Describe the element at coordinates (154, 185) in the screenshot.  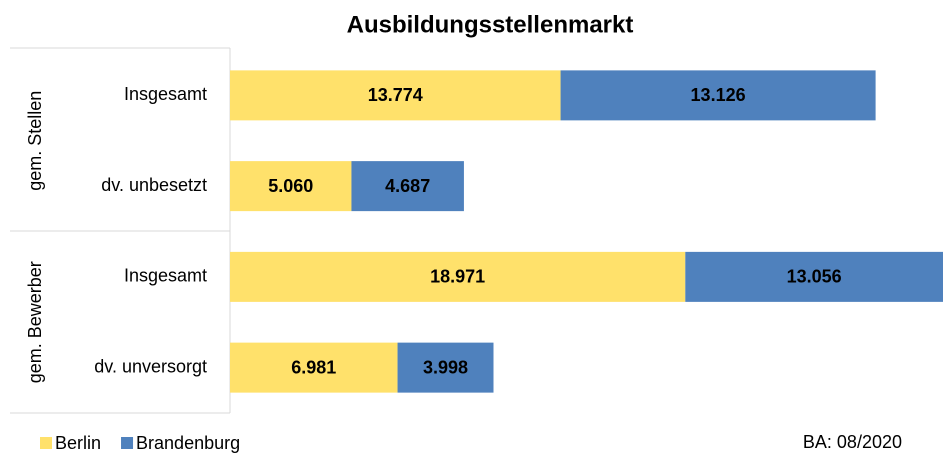
I see `y-tick-label: dv. unbesetzt` at that location.